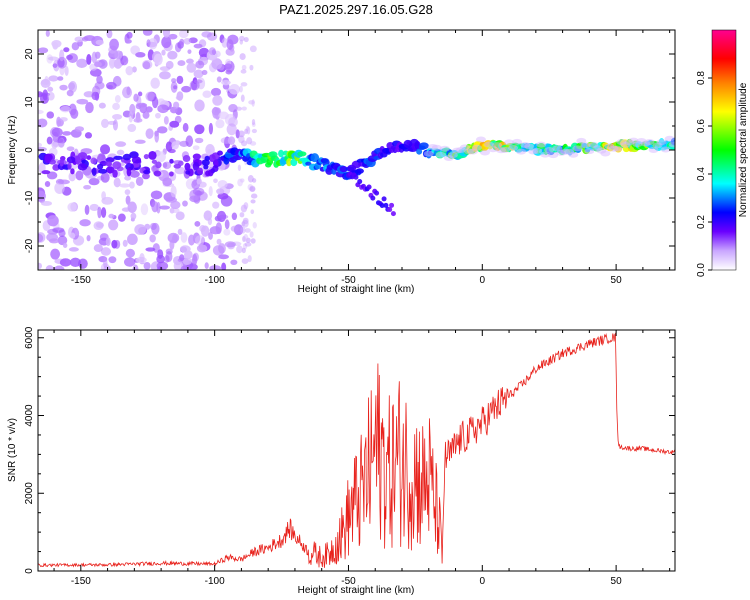  I want to click on colorbar-tick-label: 0.0, so click(701, 270).